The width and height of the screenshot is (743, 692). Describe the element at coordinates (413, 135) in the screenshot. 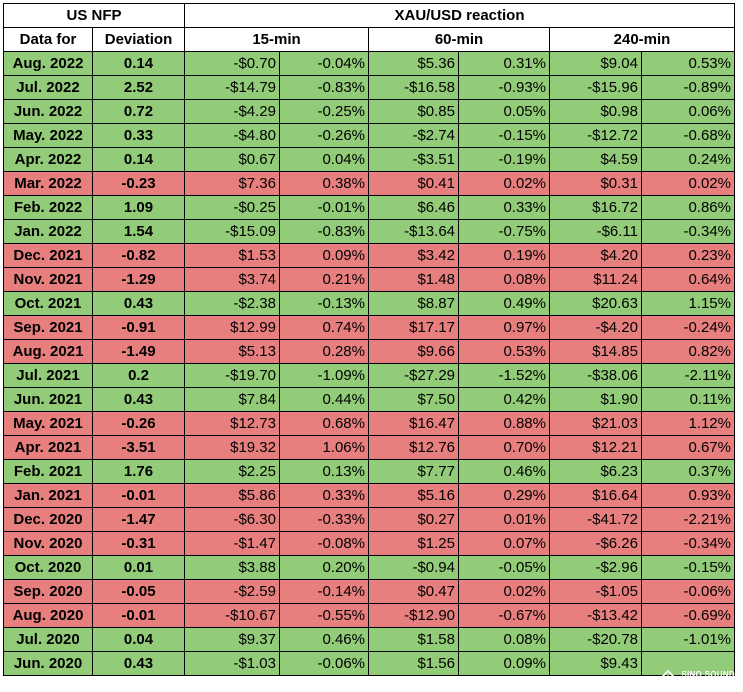

I see `gold-change-60min: -$2.74` at that location.